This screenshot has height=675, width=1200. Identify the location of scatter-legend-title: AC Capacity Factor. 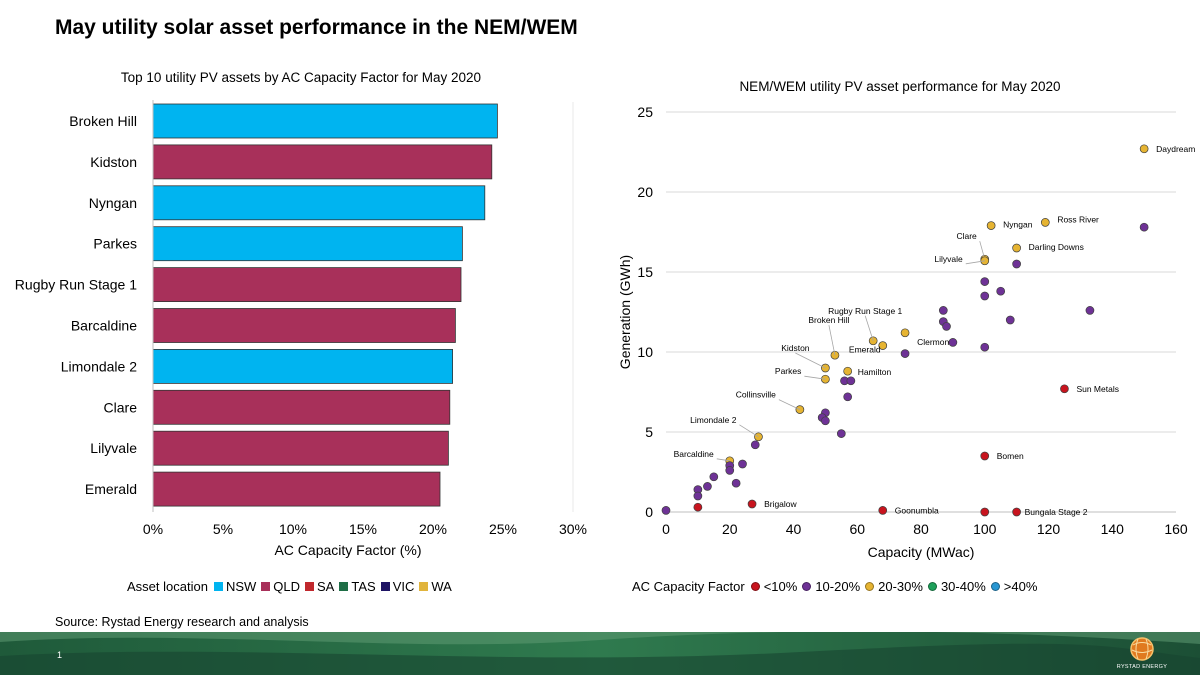
(688, 586).